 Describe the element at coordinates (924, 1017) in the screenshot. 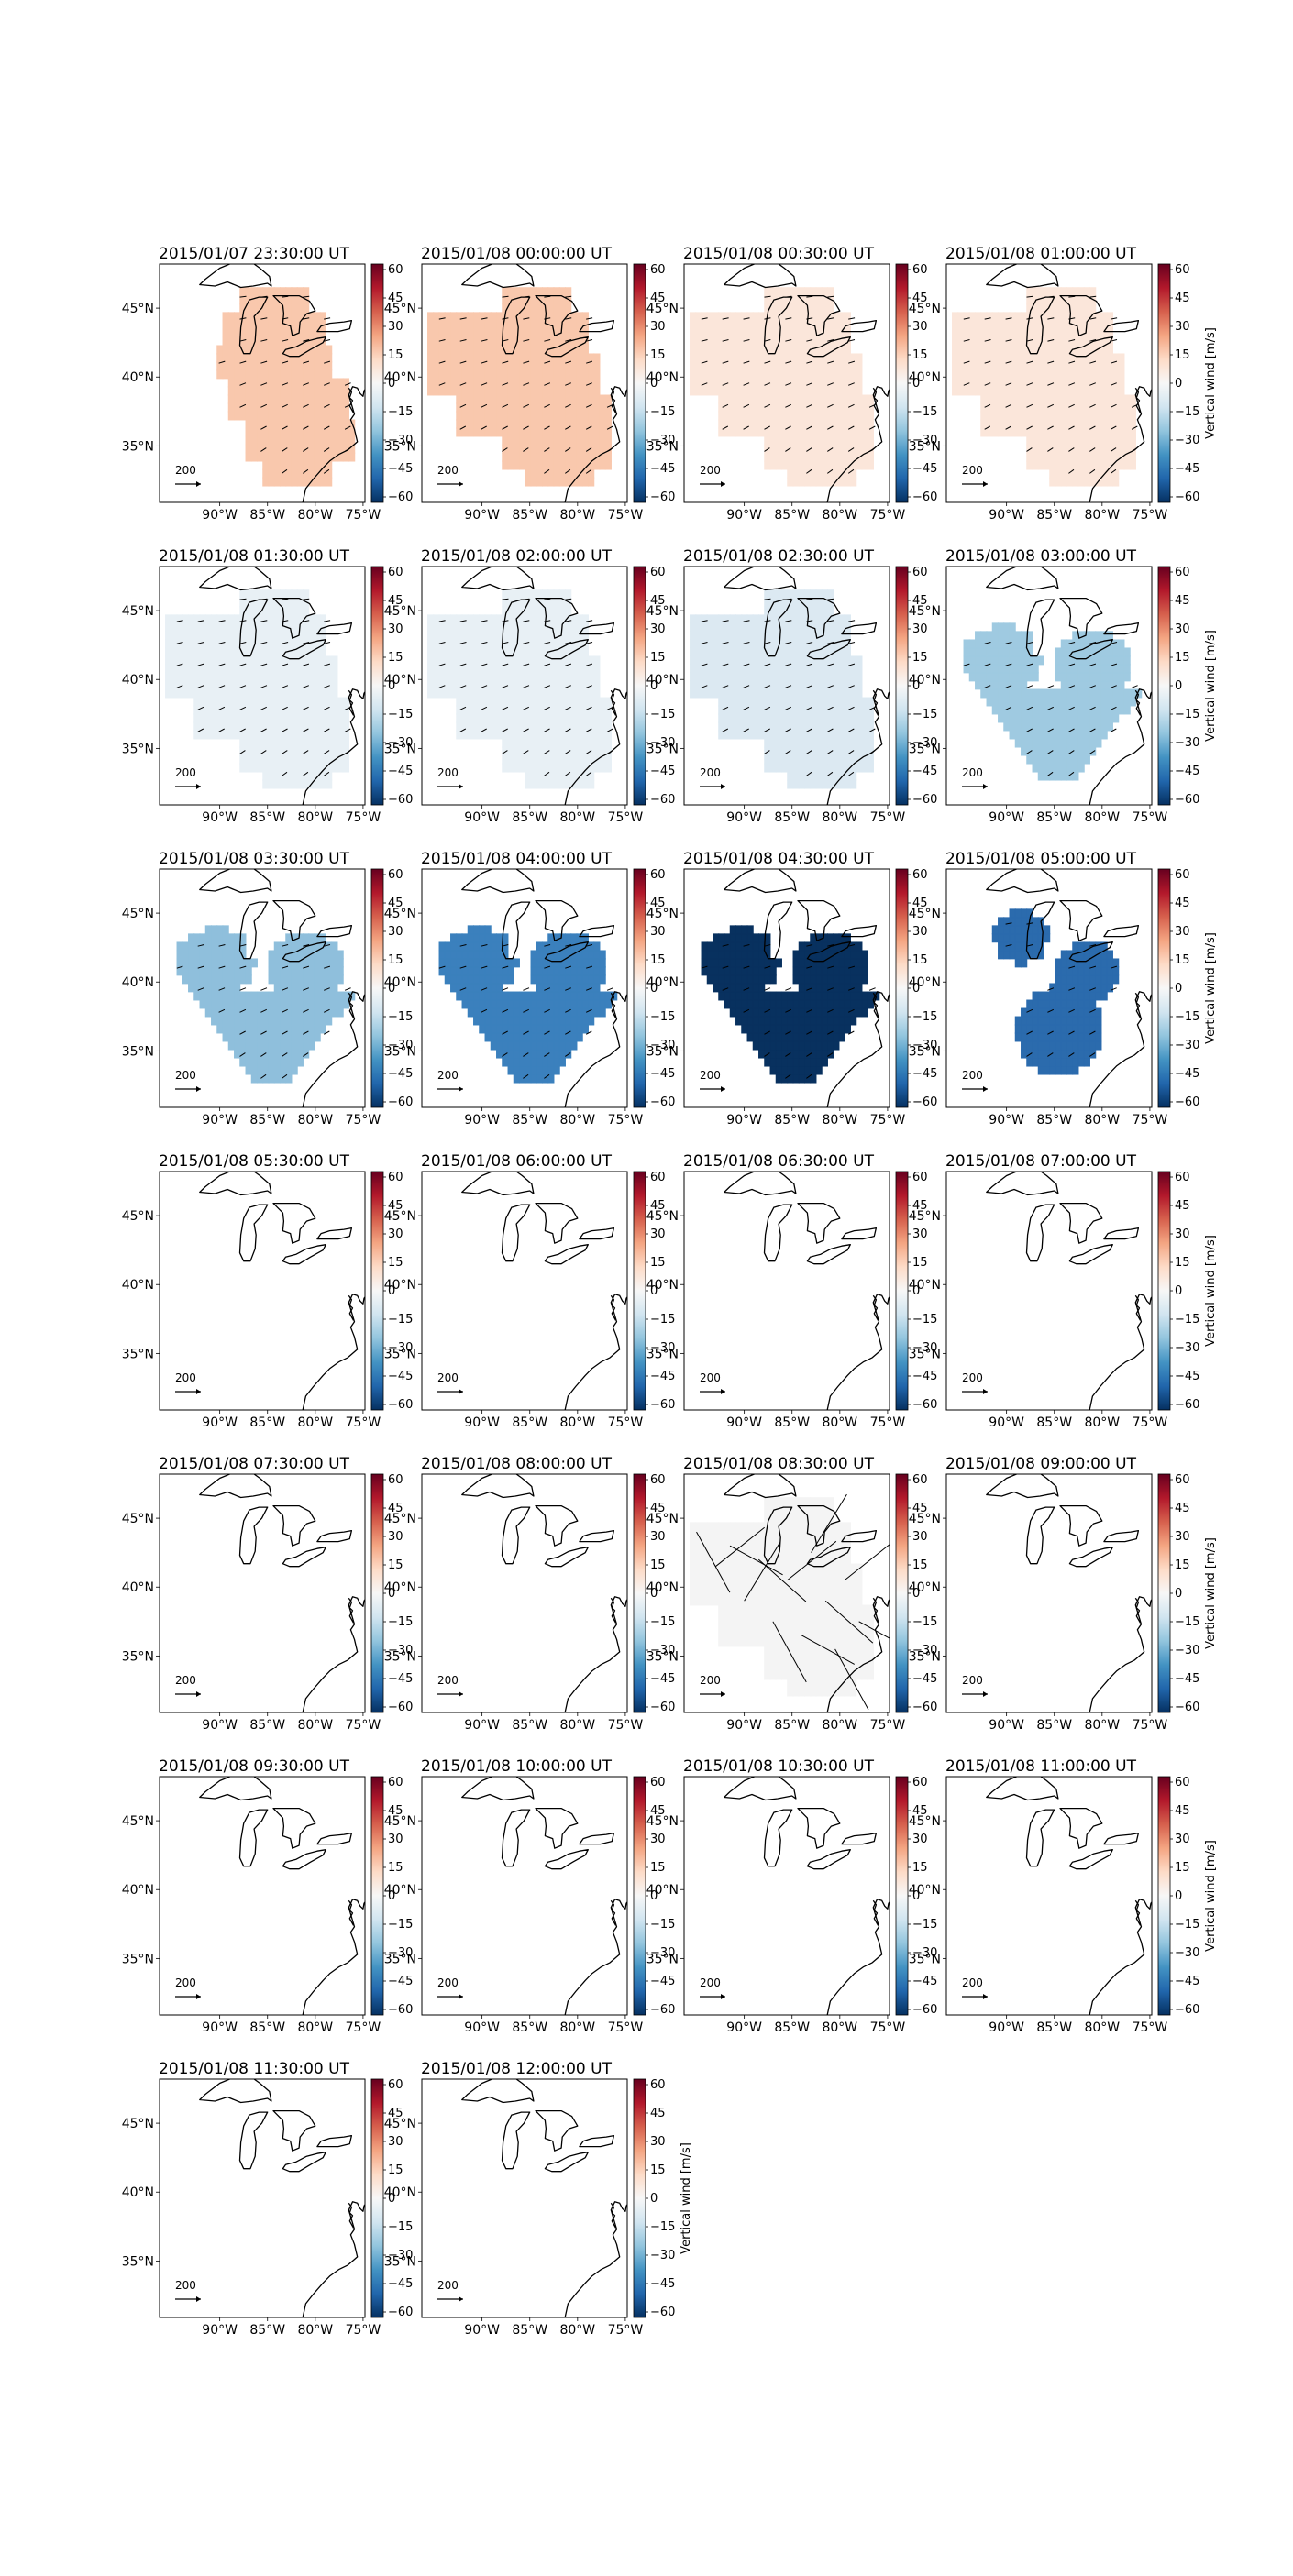

I see `colorbar-tick-label: −15` at that location.